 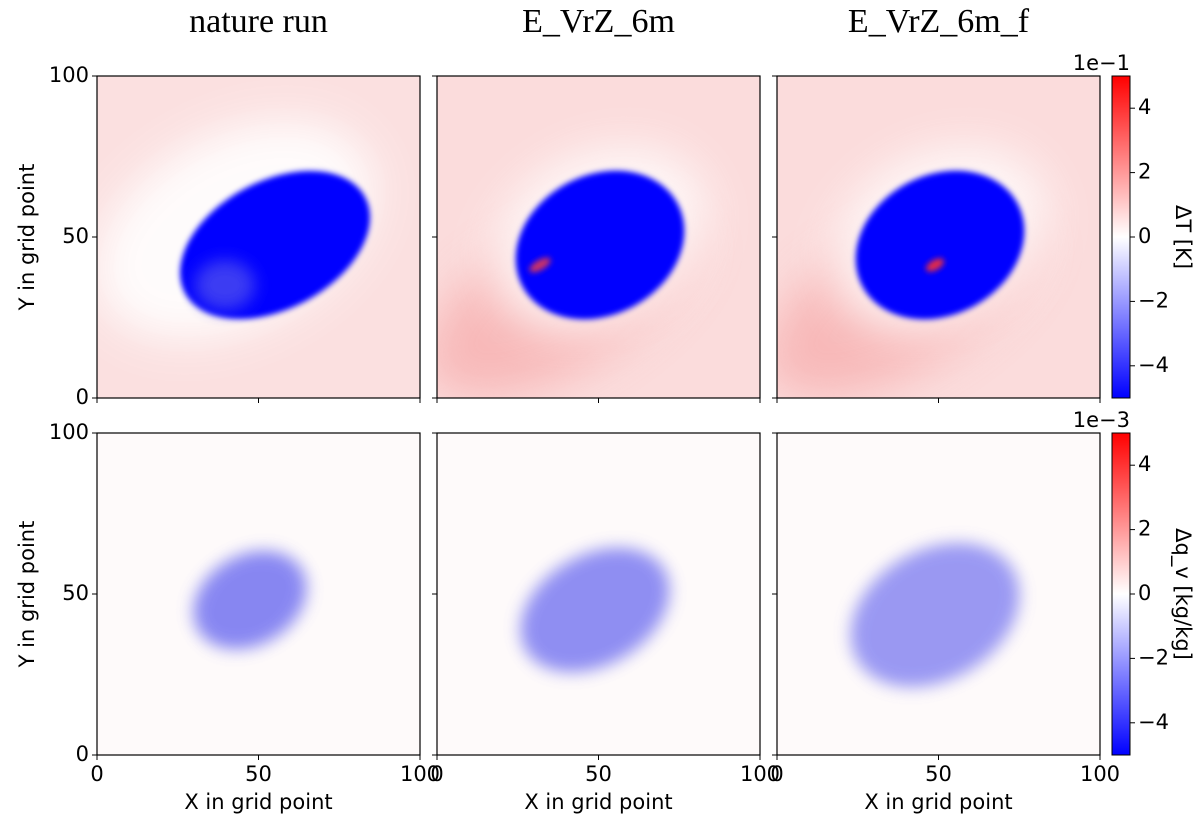 I want to click on panel-title: E_VrZ_6m, so click(x=598, y=21).